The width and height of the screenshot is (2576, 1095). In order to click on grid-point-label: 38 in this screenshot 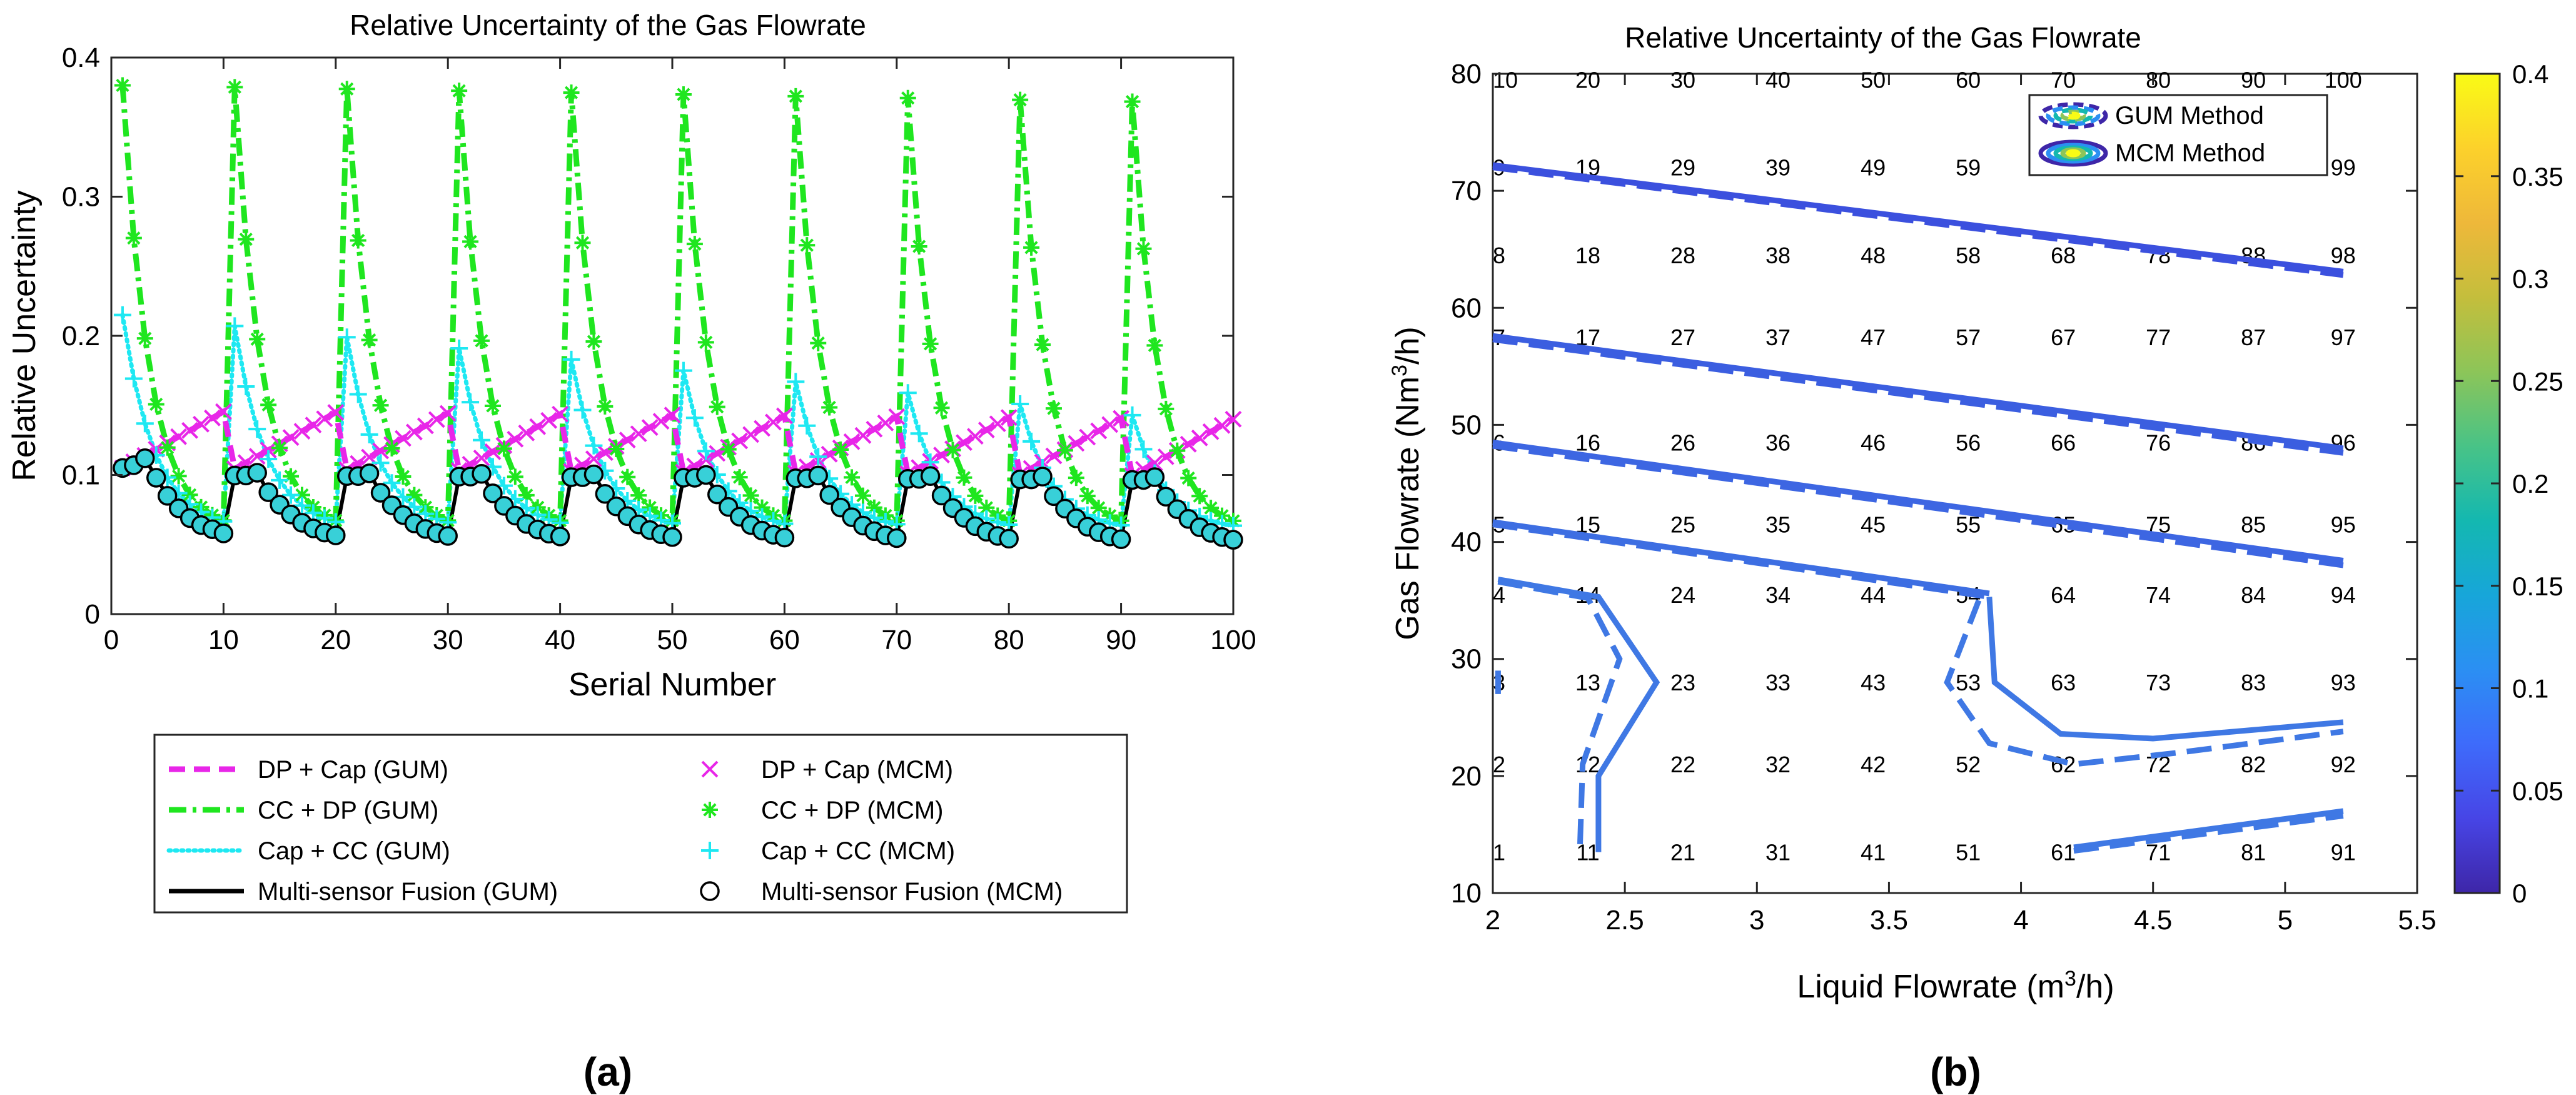, I will do `click(1778, 255)`.